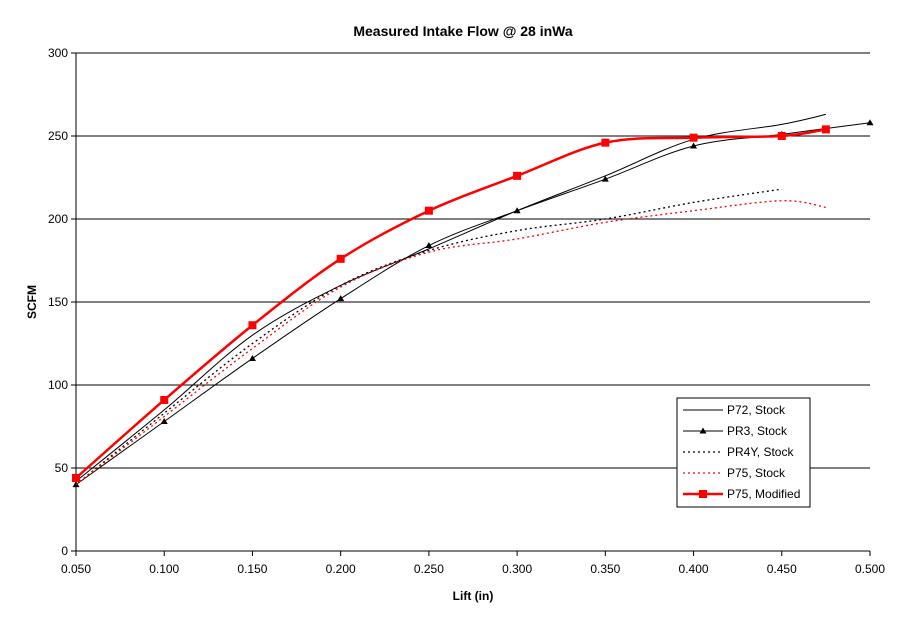 The height and width of the screenshot is (628, 911). What do you see at coordinates (757, 431) in the screenshot?
I see `legend-label: PR3, Stock` at bounding box center [757, 431].